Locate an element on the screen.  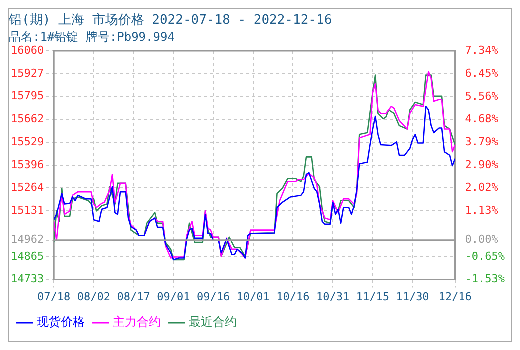
x-tick-label: 11/30 is located at coordinates (413, 297).